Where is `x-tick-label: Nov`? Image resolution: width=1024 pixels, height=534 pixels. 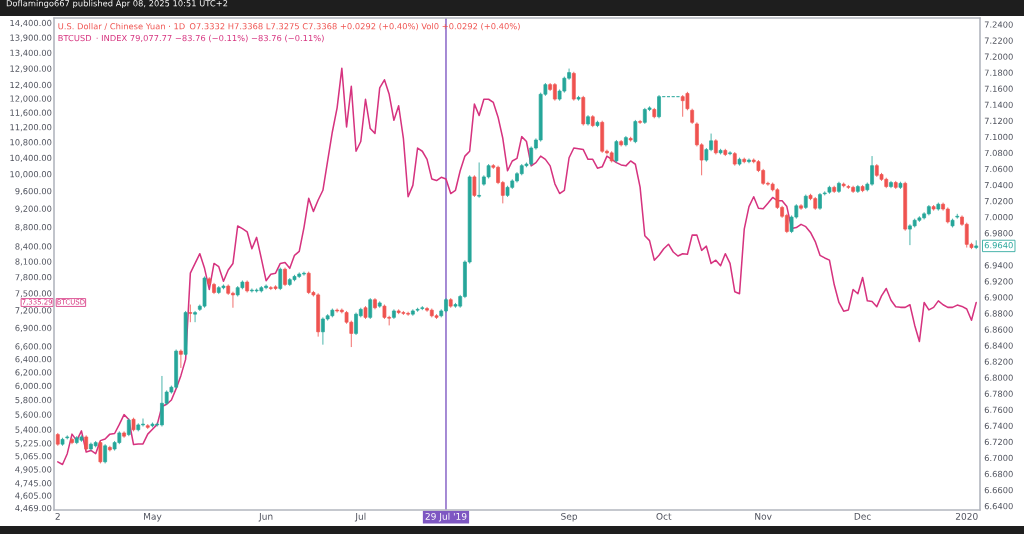 x-tick-label: Nov is located at coordinates (763, 516).